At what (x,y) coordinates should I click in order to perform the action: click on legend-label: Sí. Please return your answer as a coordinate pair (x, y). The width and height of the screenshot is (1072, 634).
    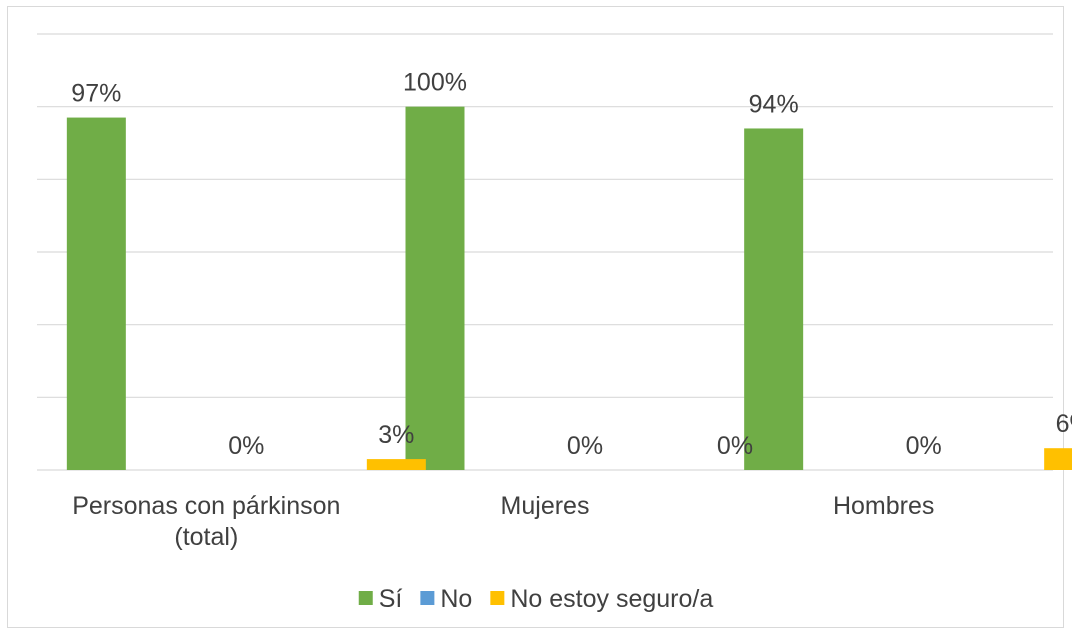
    Looking at the image, I should click on (391, 599).